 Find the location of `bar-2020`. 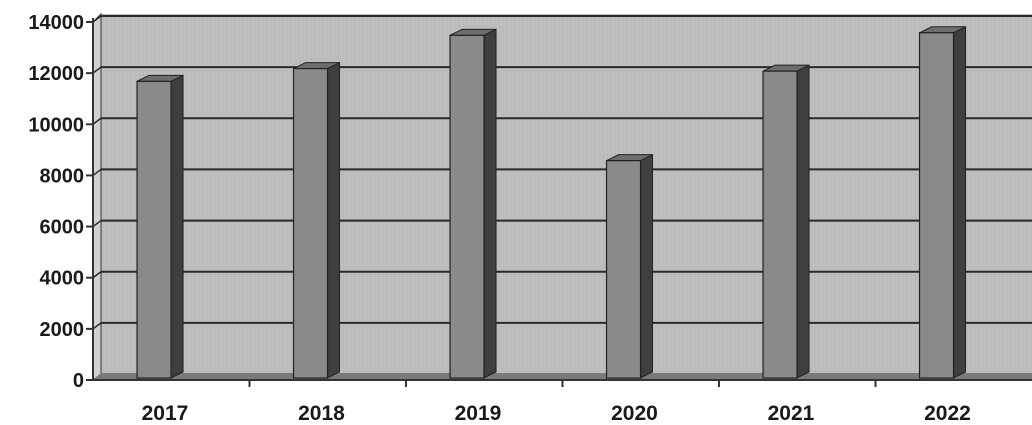

bar-2020 is located at coordinates (629, 266).